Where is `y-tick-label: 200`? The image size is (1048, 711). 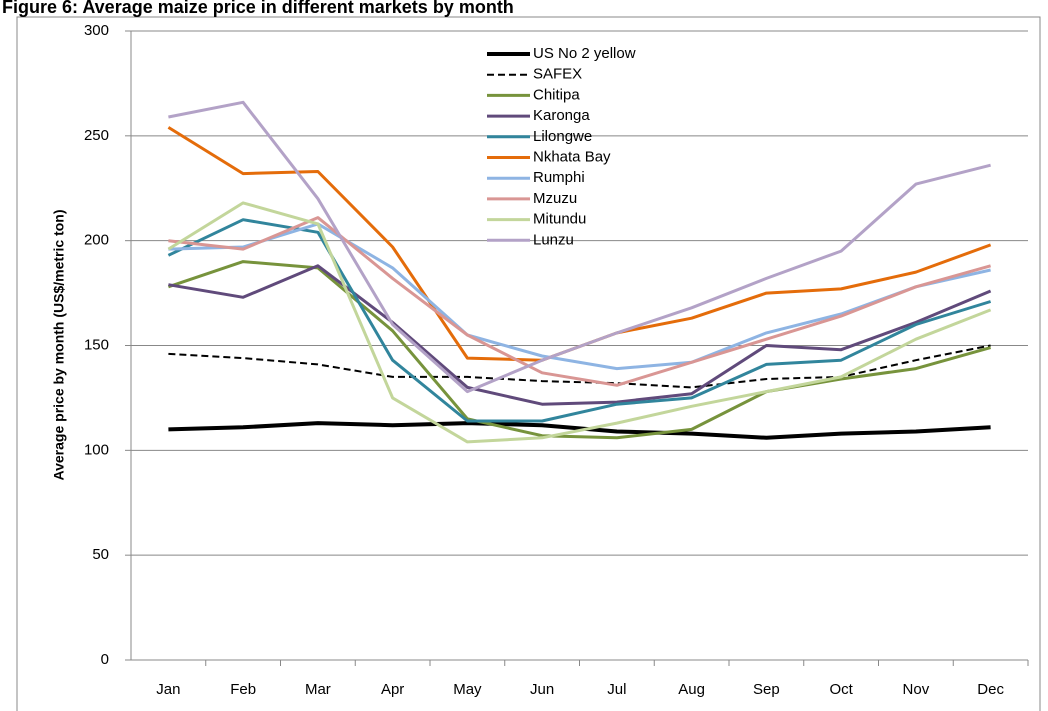 y-tick-label: 200 is located at coordinates (96, 240).